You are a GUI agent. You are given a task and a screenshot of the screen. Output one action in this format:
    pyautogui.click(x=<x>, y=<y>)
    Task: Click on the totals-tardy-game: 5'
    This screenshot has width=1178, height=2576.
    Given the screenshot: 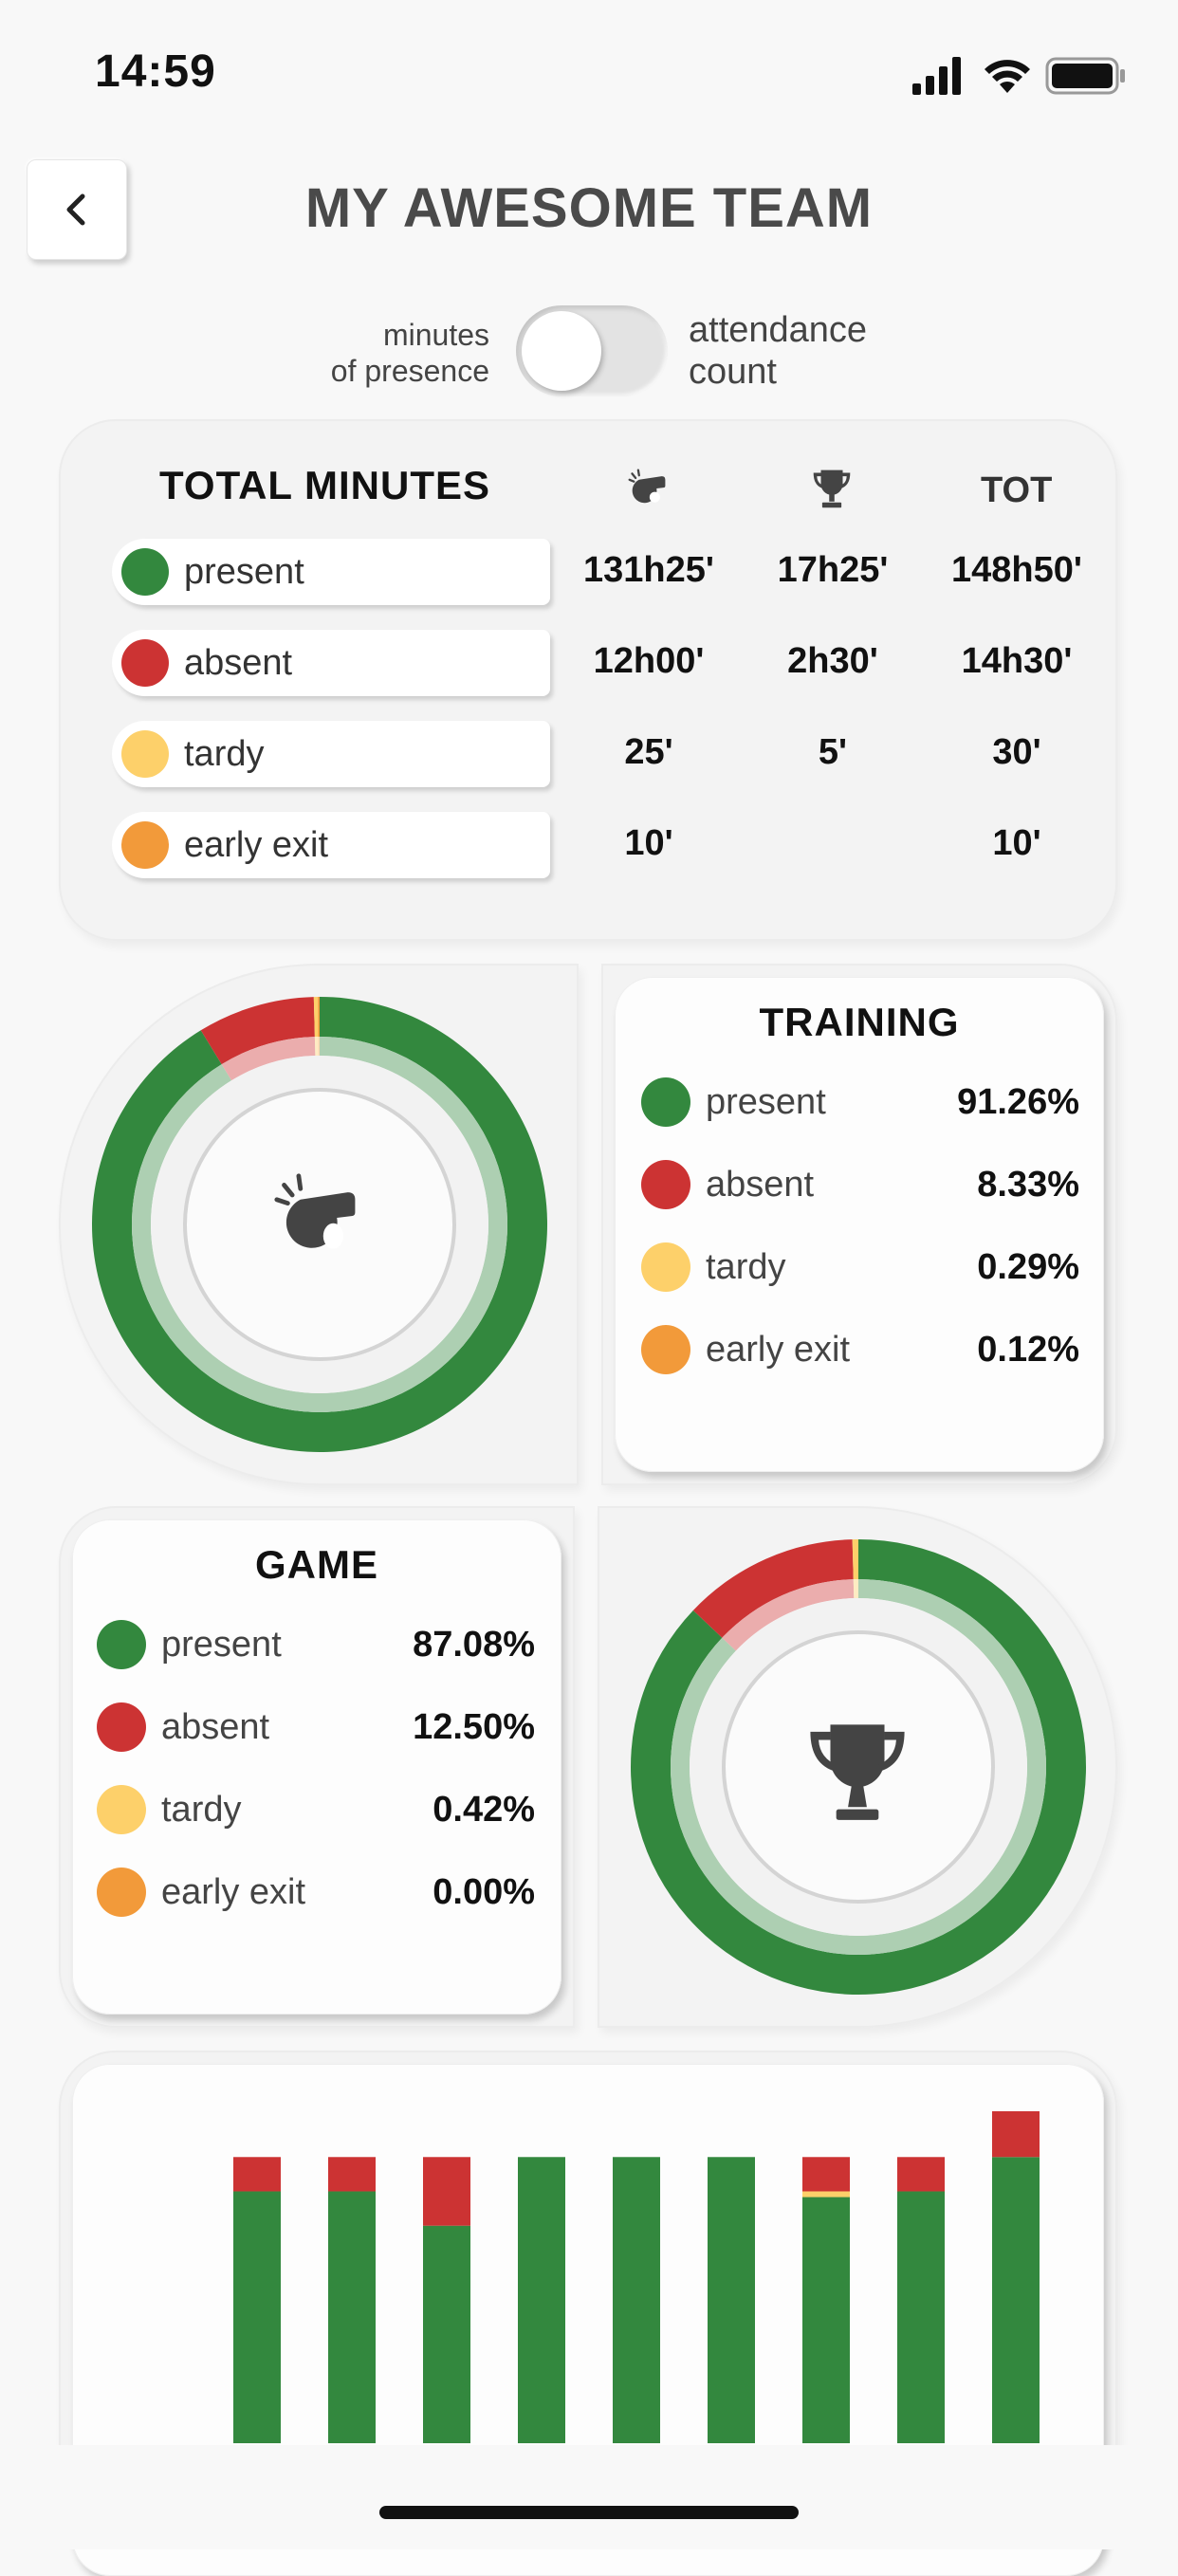 What is the action you would take?
    pyautogui.click(x=833, y=752)
    